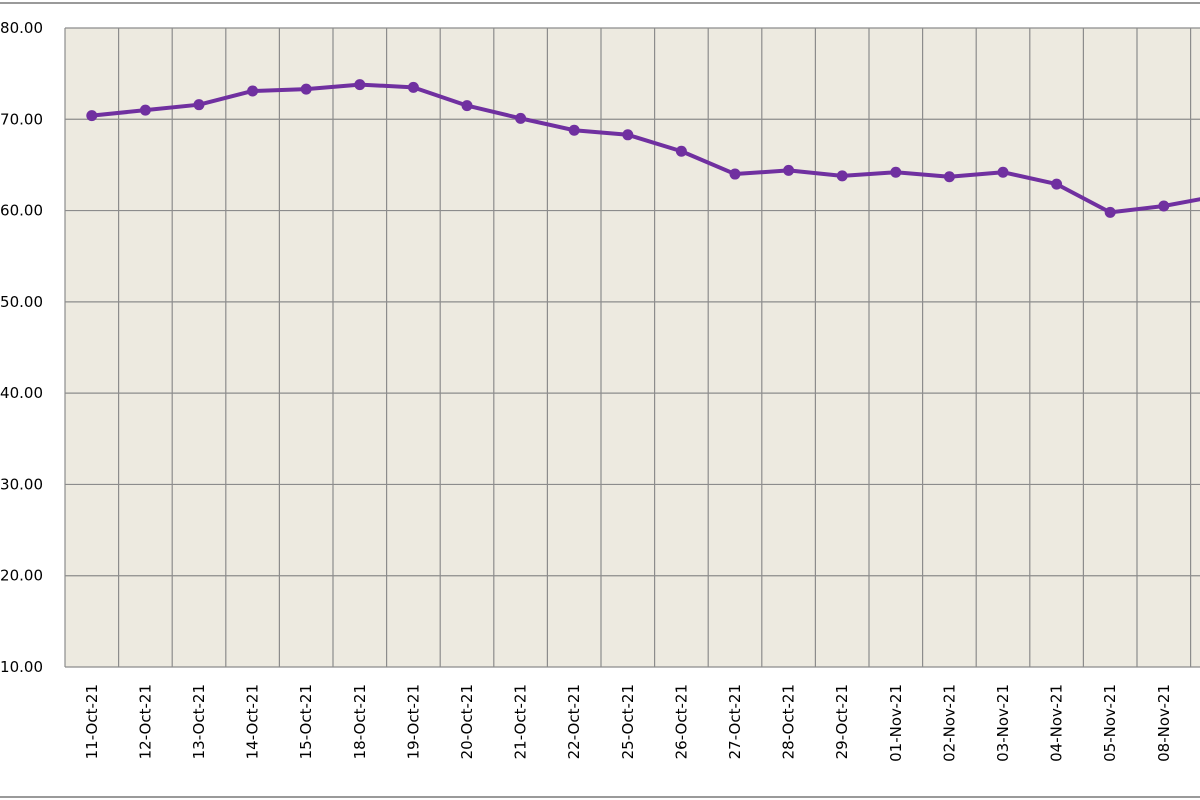 The image size is (1200, 800). What do you see at coordinates (681, 721) in the screenshot?
I see `x-tick-label: 26-Oct-21` at bounding box center [681, 721].